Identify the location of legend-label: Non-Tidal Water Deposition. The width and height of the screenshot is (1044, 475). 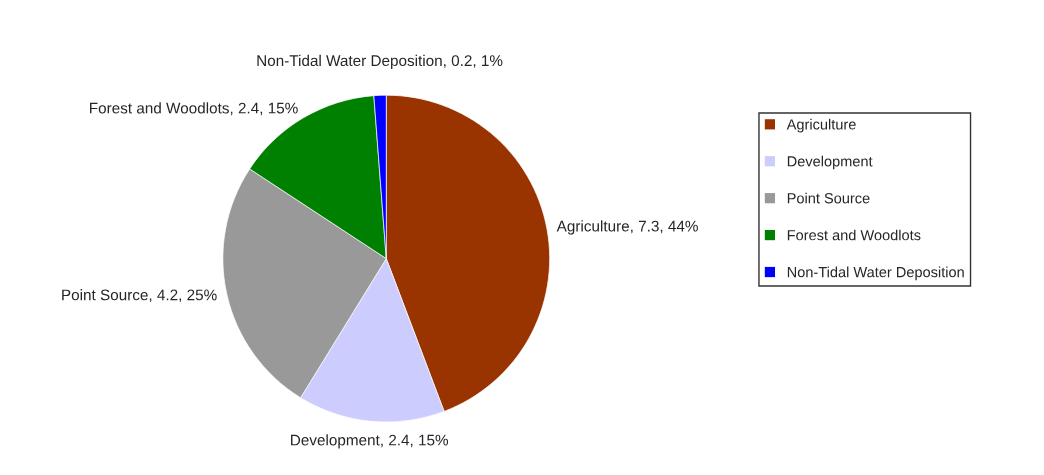
(875, 273).